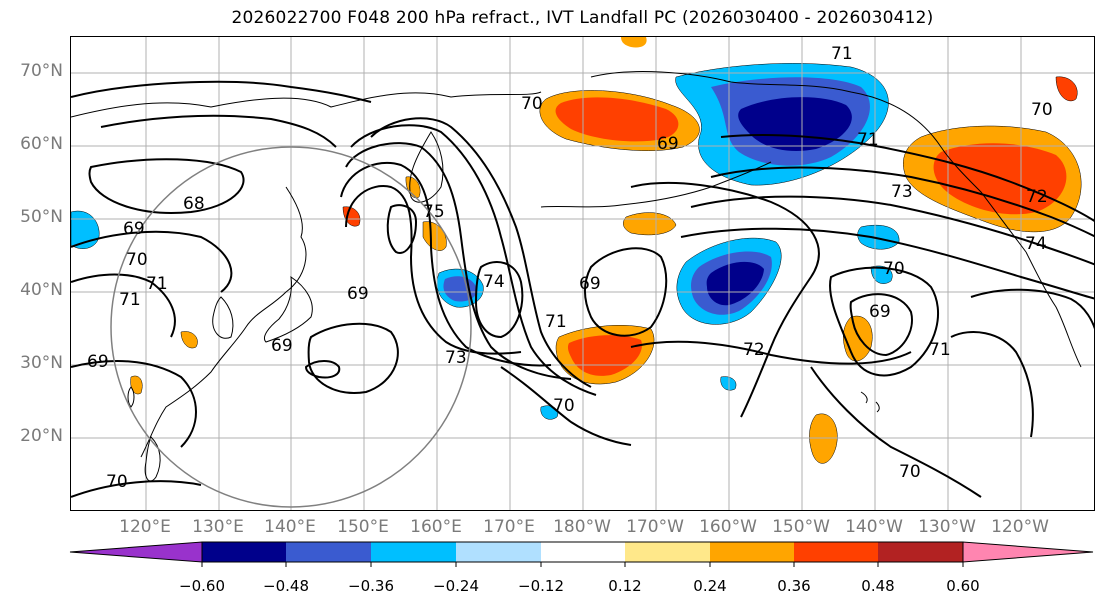  Describe the element at coordinates (456, 358) in the screenshot. I see `contour-label: 73` at that location.